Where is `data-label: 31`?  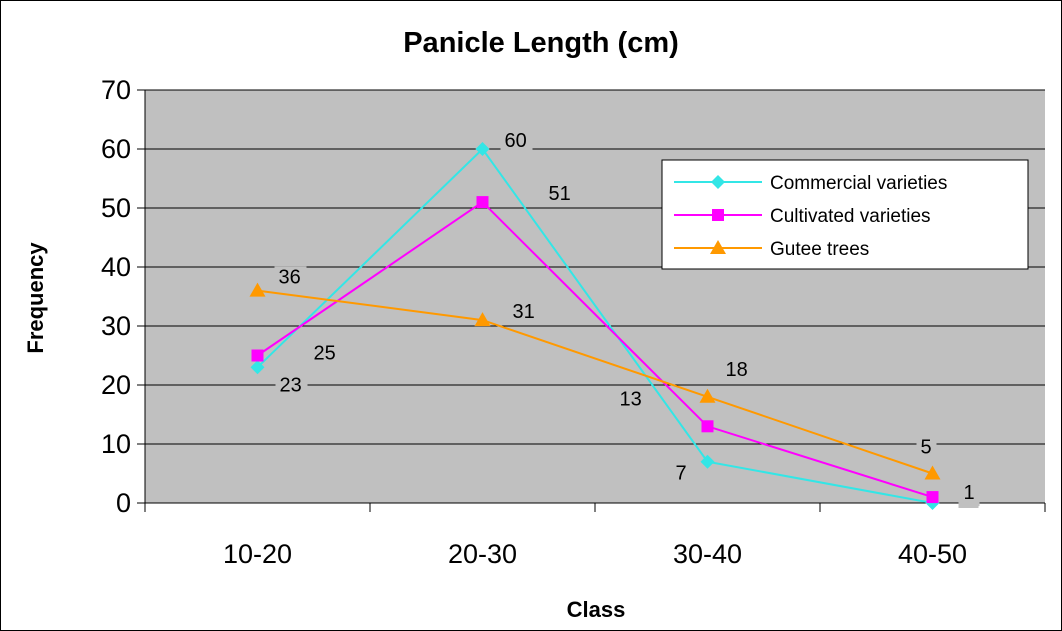
data-label: 31 is located at coordinates (524, 312).